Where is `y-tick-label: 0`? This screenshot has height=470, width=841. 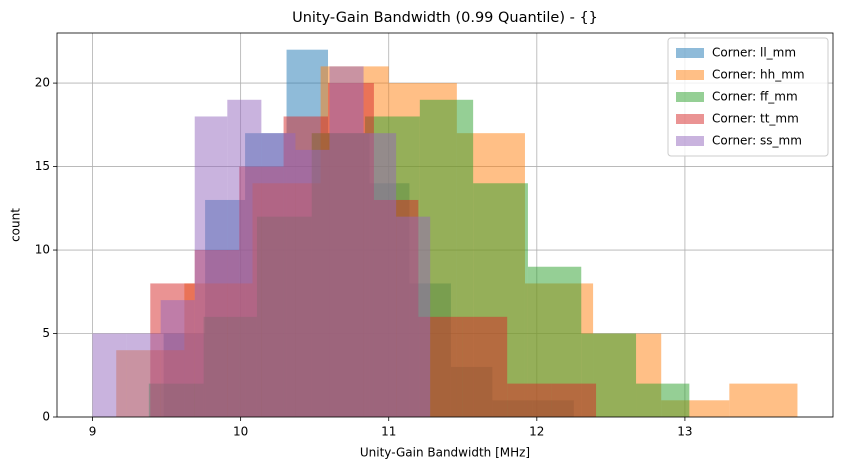
y-tick-label: 0 is located at coordinates (46, 417).